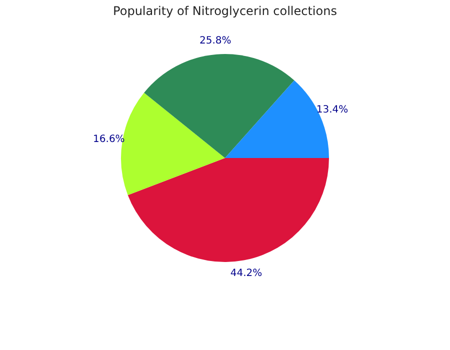 Image resolution: width=450 pixels, height=350 pixels. Describe the element at coordinates (216, 40) in the screenshot. I see `data-label: 25.8%` at that location.